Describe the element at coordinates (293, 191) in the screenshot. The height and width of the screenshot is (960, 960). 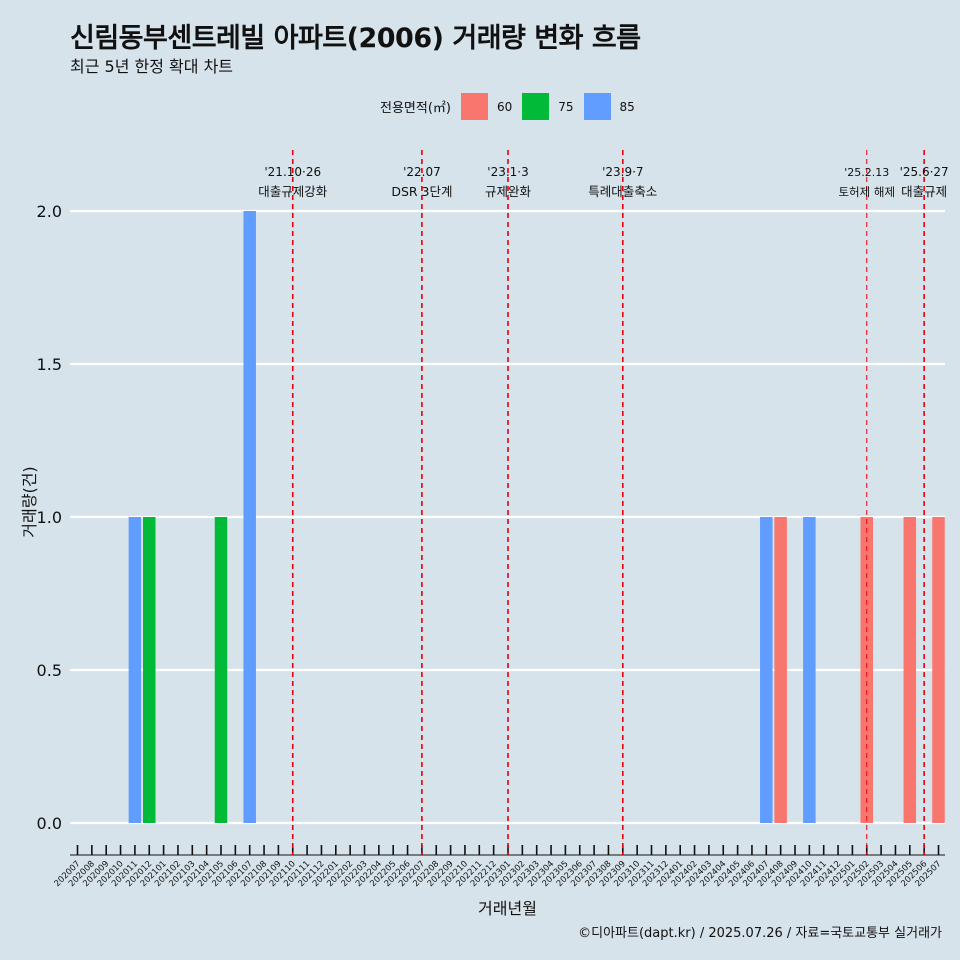
I see `annotation-label: 대출규제강화` at that location.